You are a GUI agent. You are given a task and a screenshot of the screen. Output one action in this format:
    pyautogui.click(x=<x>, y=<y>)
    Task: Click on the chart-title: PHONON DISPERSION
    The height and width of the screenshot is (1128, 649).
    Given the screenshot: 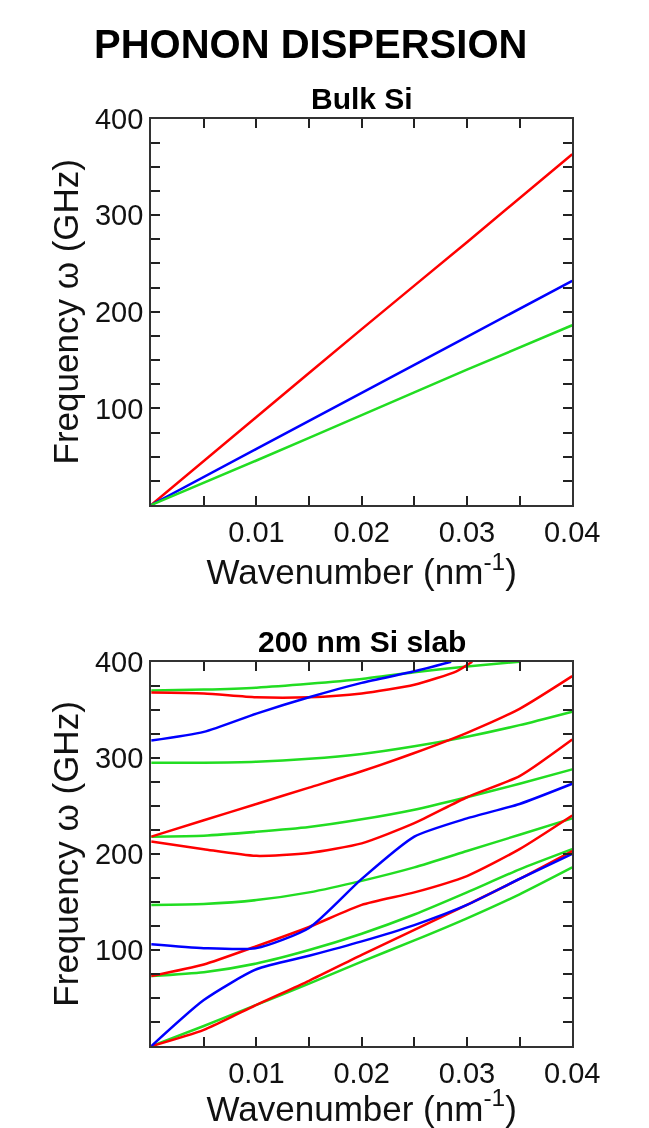 What is the action you would take?
    pyautogui.click(x=311, y=44)
    